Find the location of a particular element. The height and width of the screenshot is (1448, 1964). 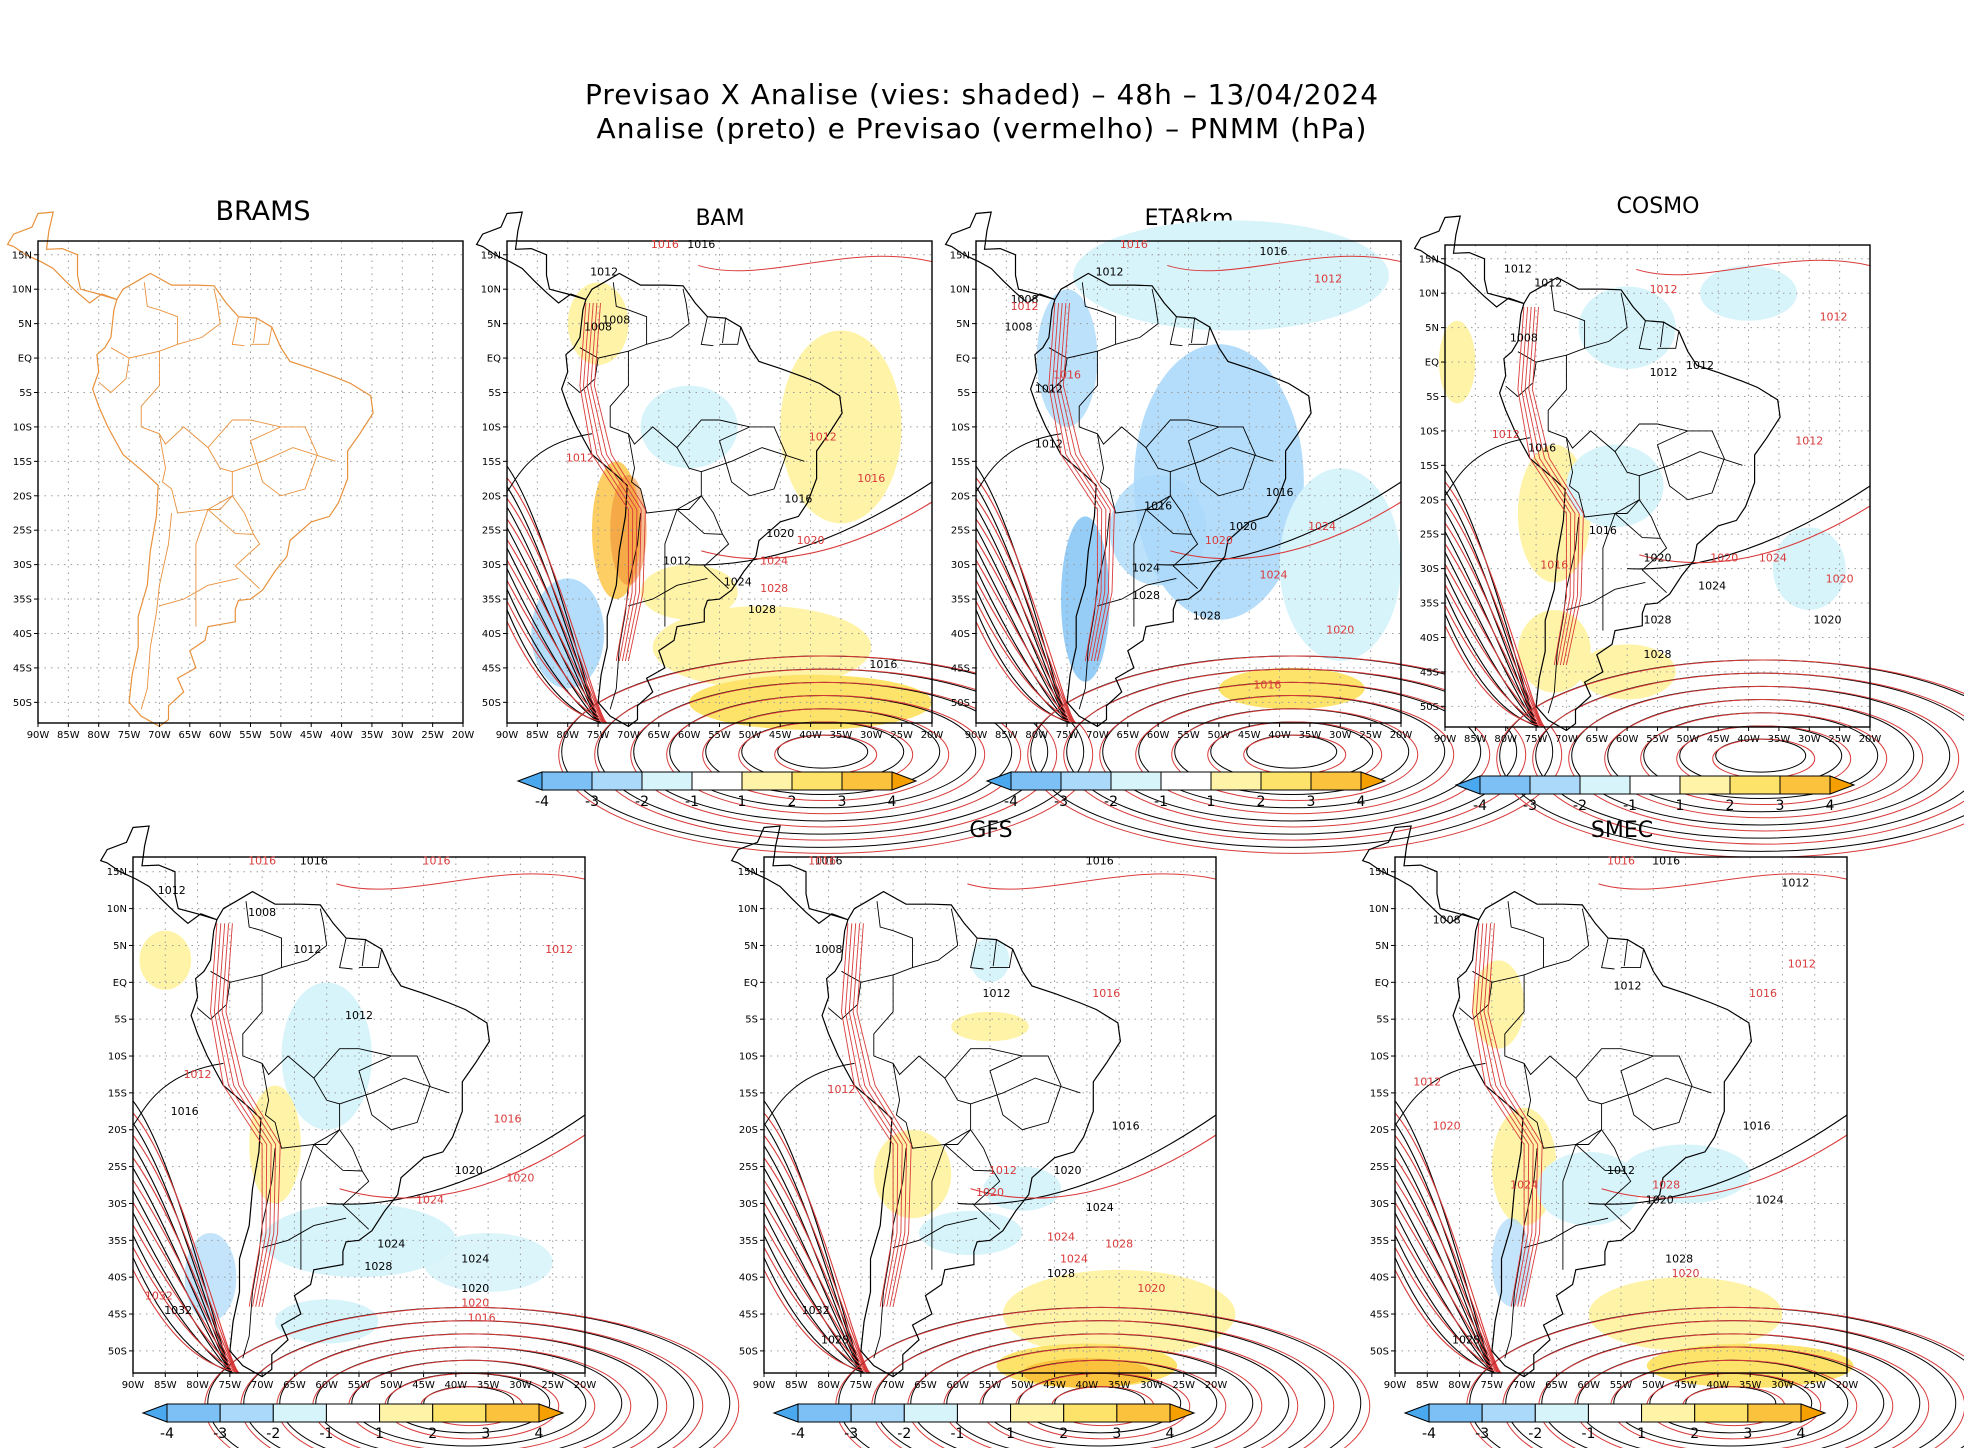

lon-tick-label: 70W is located at coordinates (1097, 735).